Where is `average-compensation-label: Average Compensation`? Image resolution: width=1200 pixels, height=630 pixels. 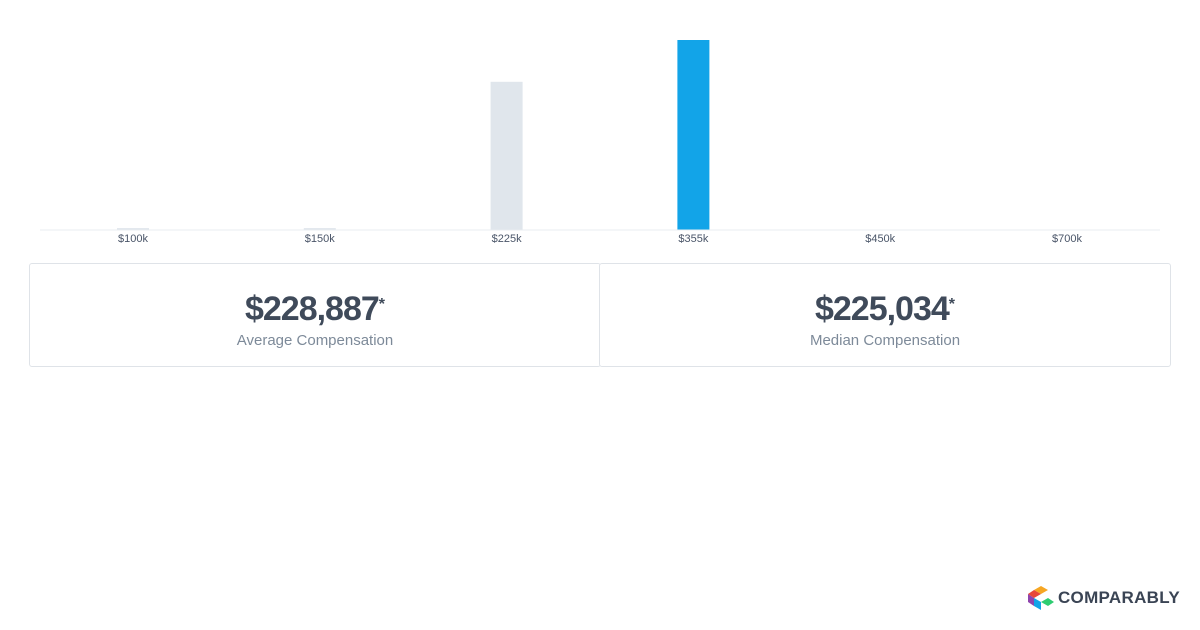
average-compensation-label: Average Compensation is located at coordinates (315, 340).